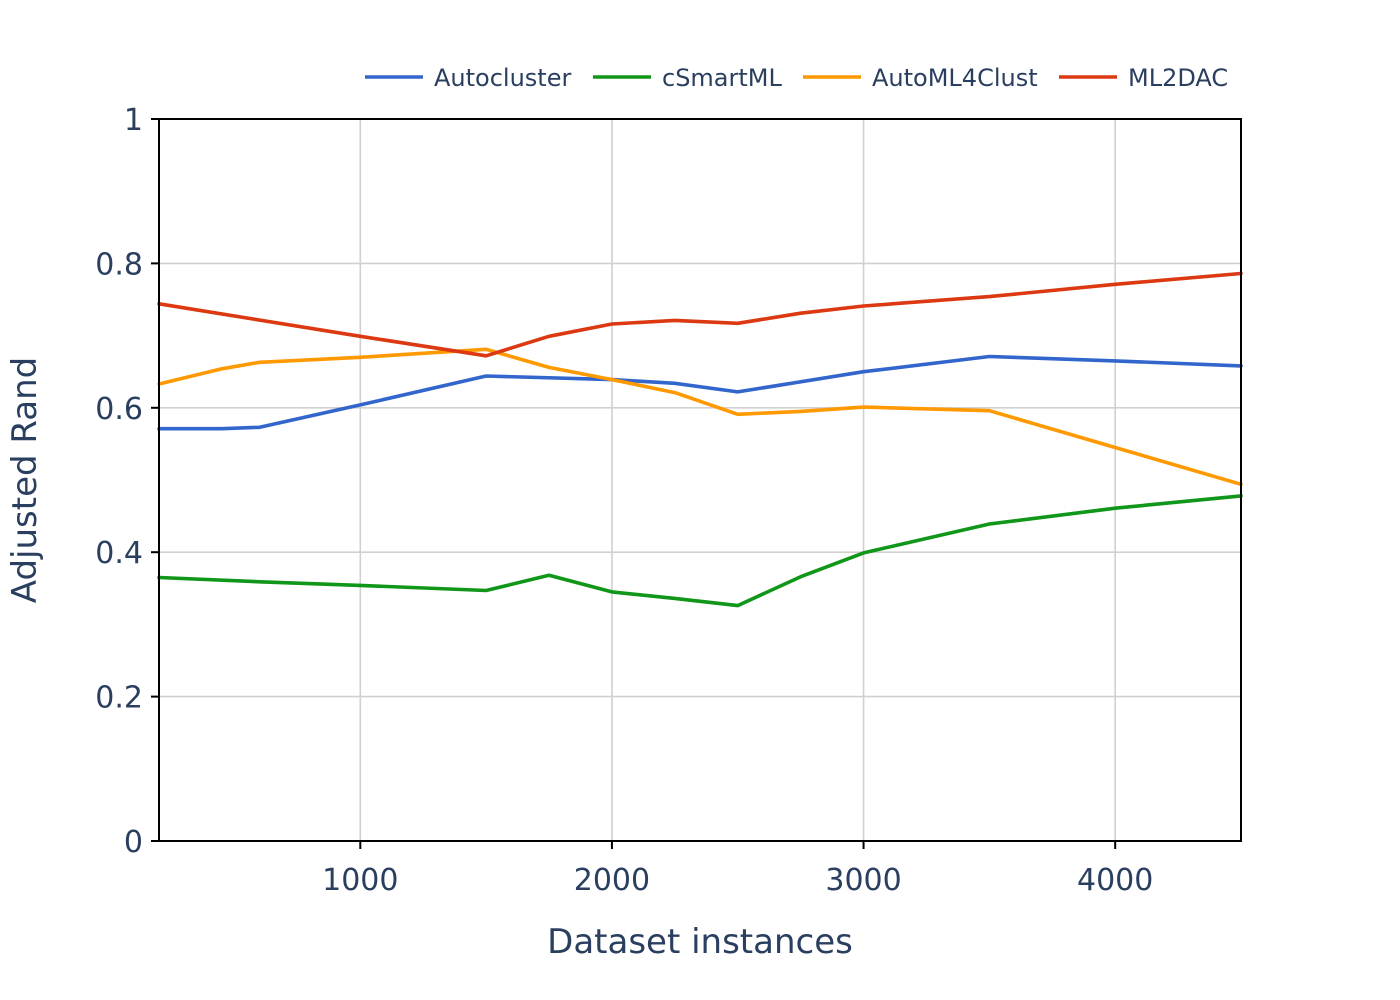 Image resolution: width=1400 pixels, height=1000 pixels. I want to click on legend-item-ml2dac: ML2DAC, so click(1143, 78).